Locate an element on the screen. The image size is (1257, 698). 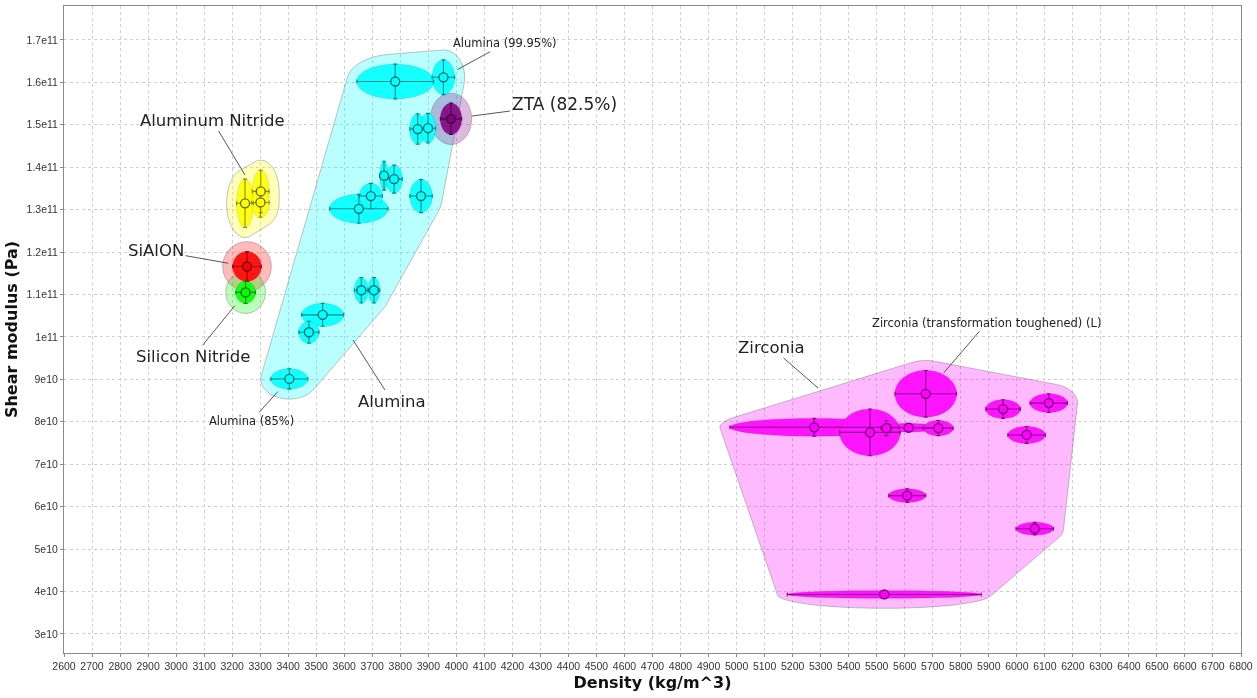
x-tick-label: 3100 is located at coordinates (204, 665).